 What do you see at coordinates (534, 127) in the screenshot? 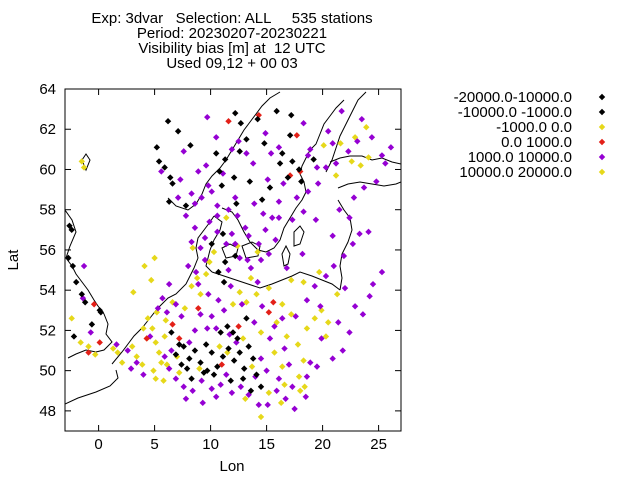
I see `legend-label: -1000.0 0.0` at bounding box center [534, 127].